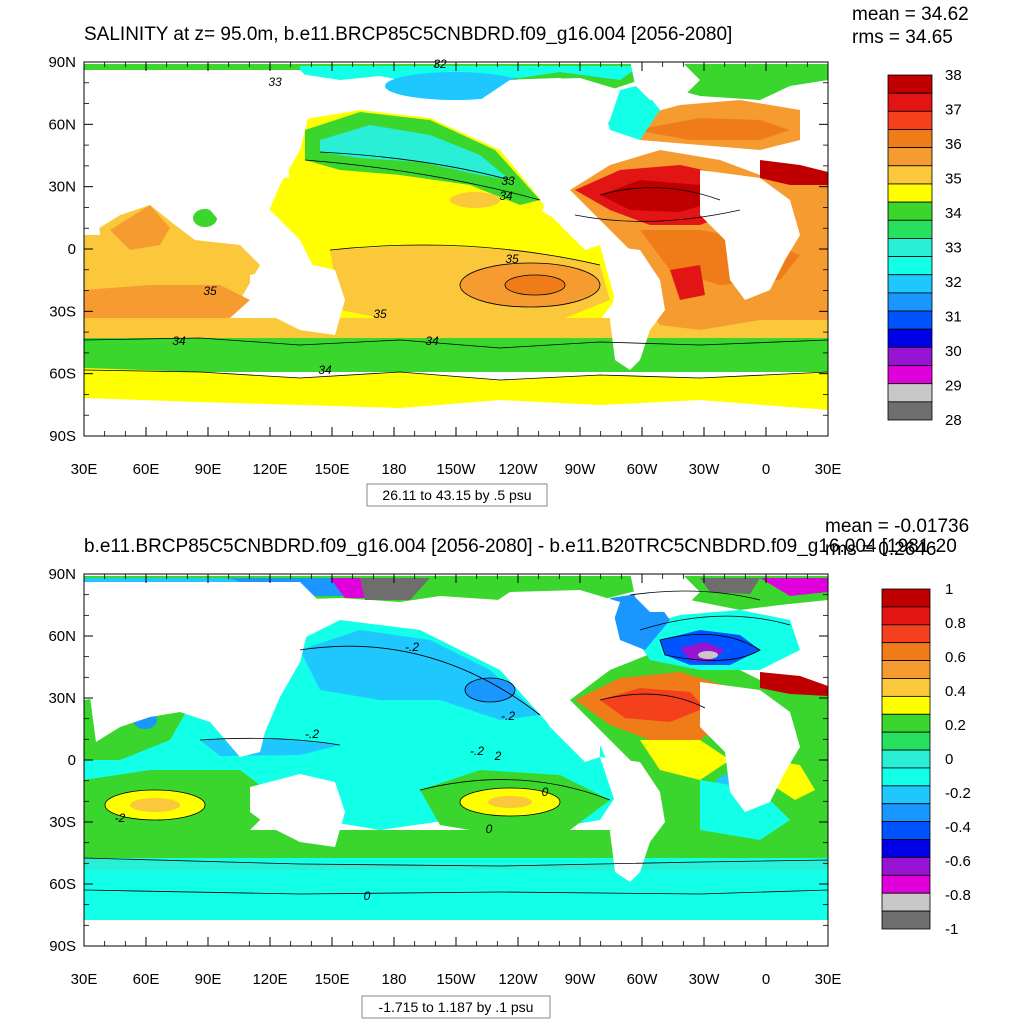 This screenshot has width=1024, height=1024. Describe the element at coordinates (955, 623) in the screenshot. I see `colorbar-label: 0.8` at that location.